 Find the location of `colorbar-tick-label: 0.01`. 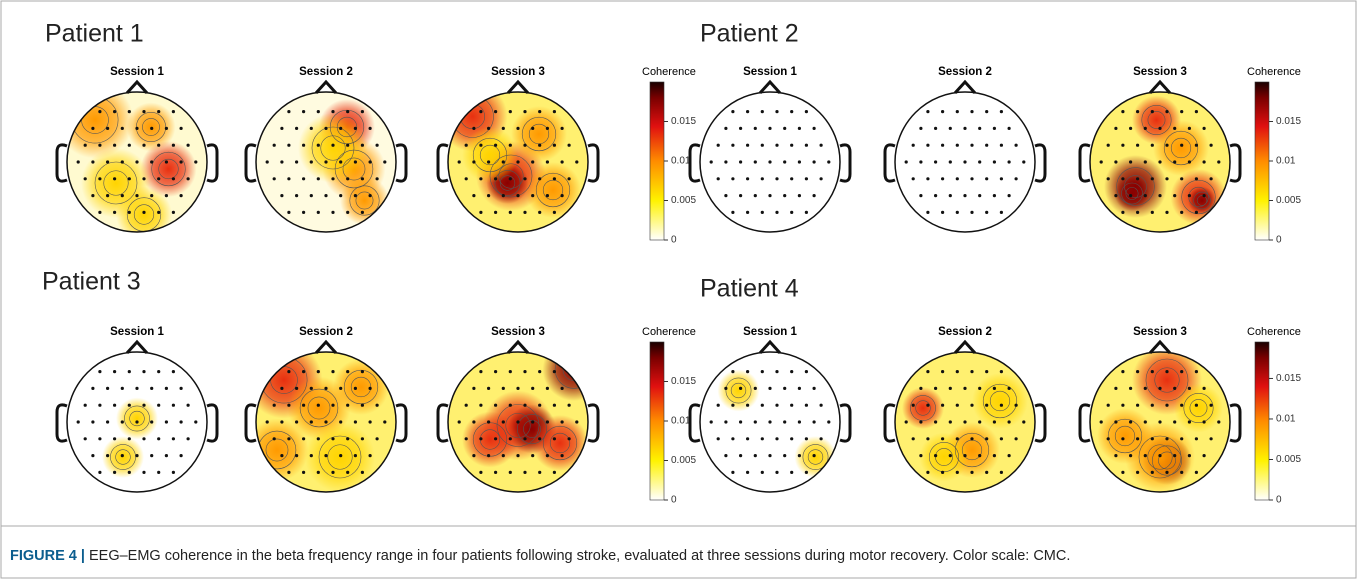

colorbar-tick-label: 0.01 is located at coordinates (1286, 161).